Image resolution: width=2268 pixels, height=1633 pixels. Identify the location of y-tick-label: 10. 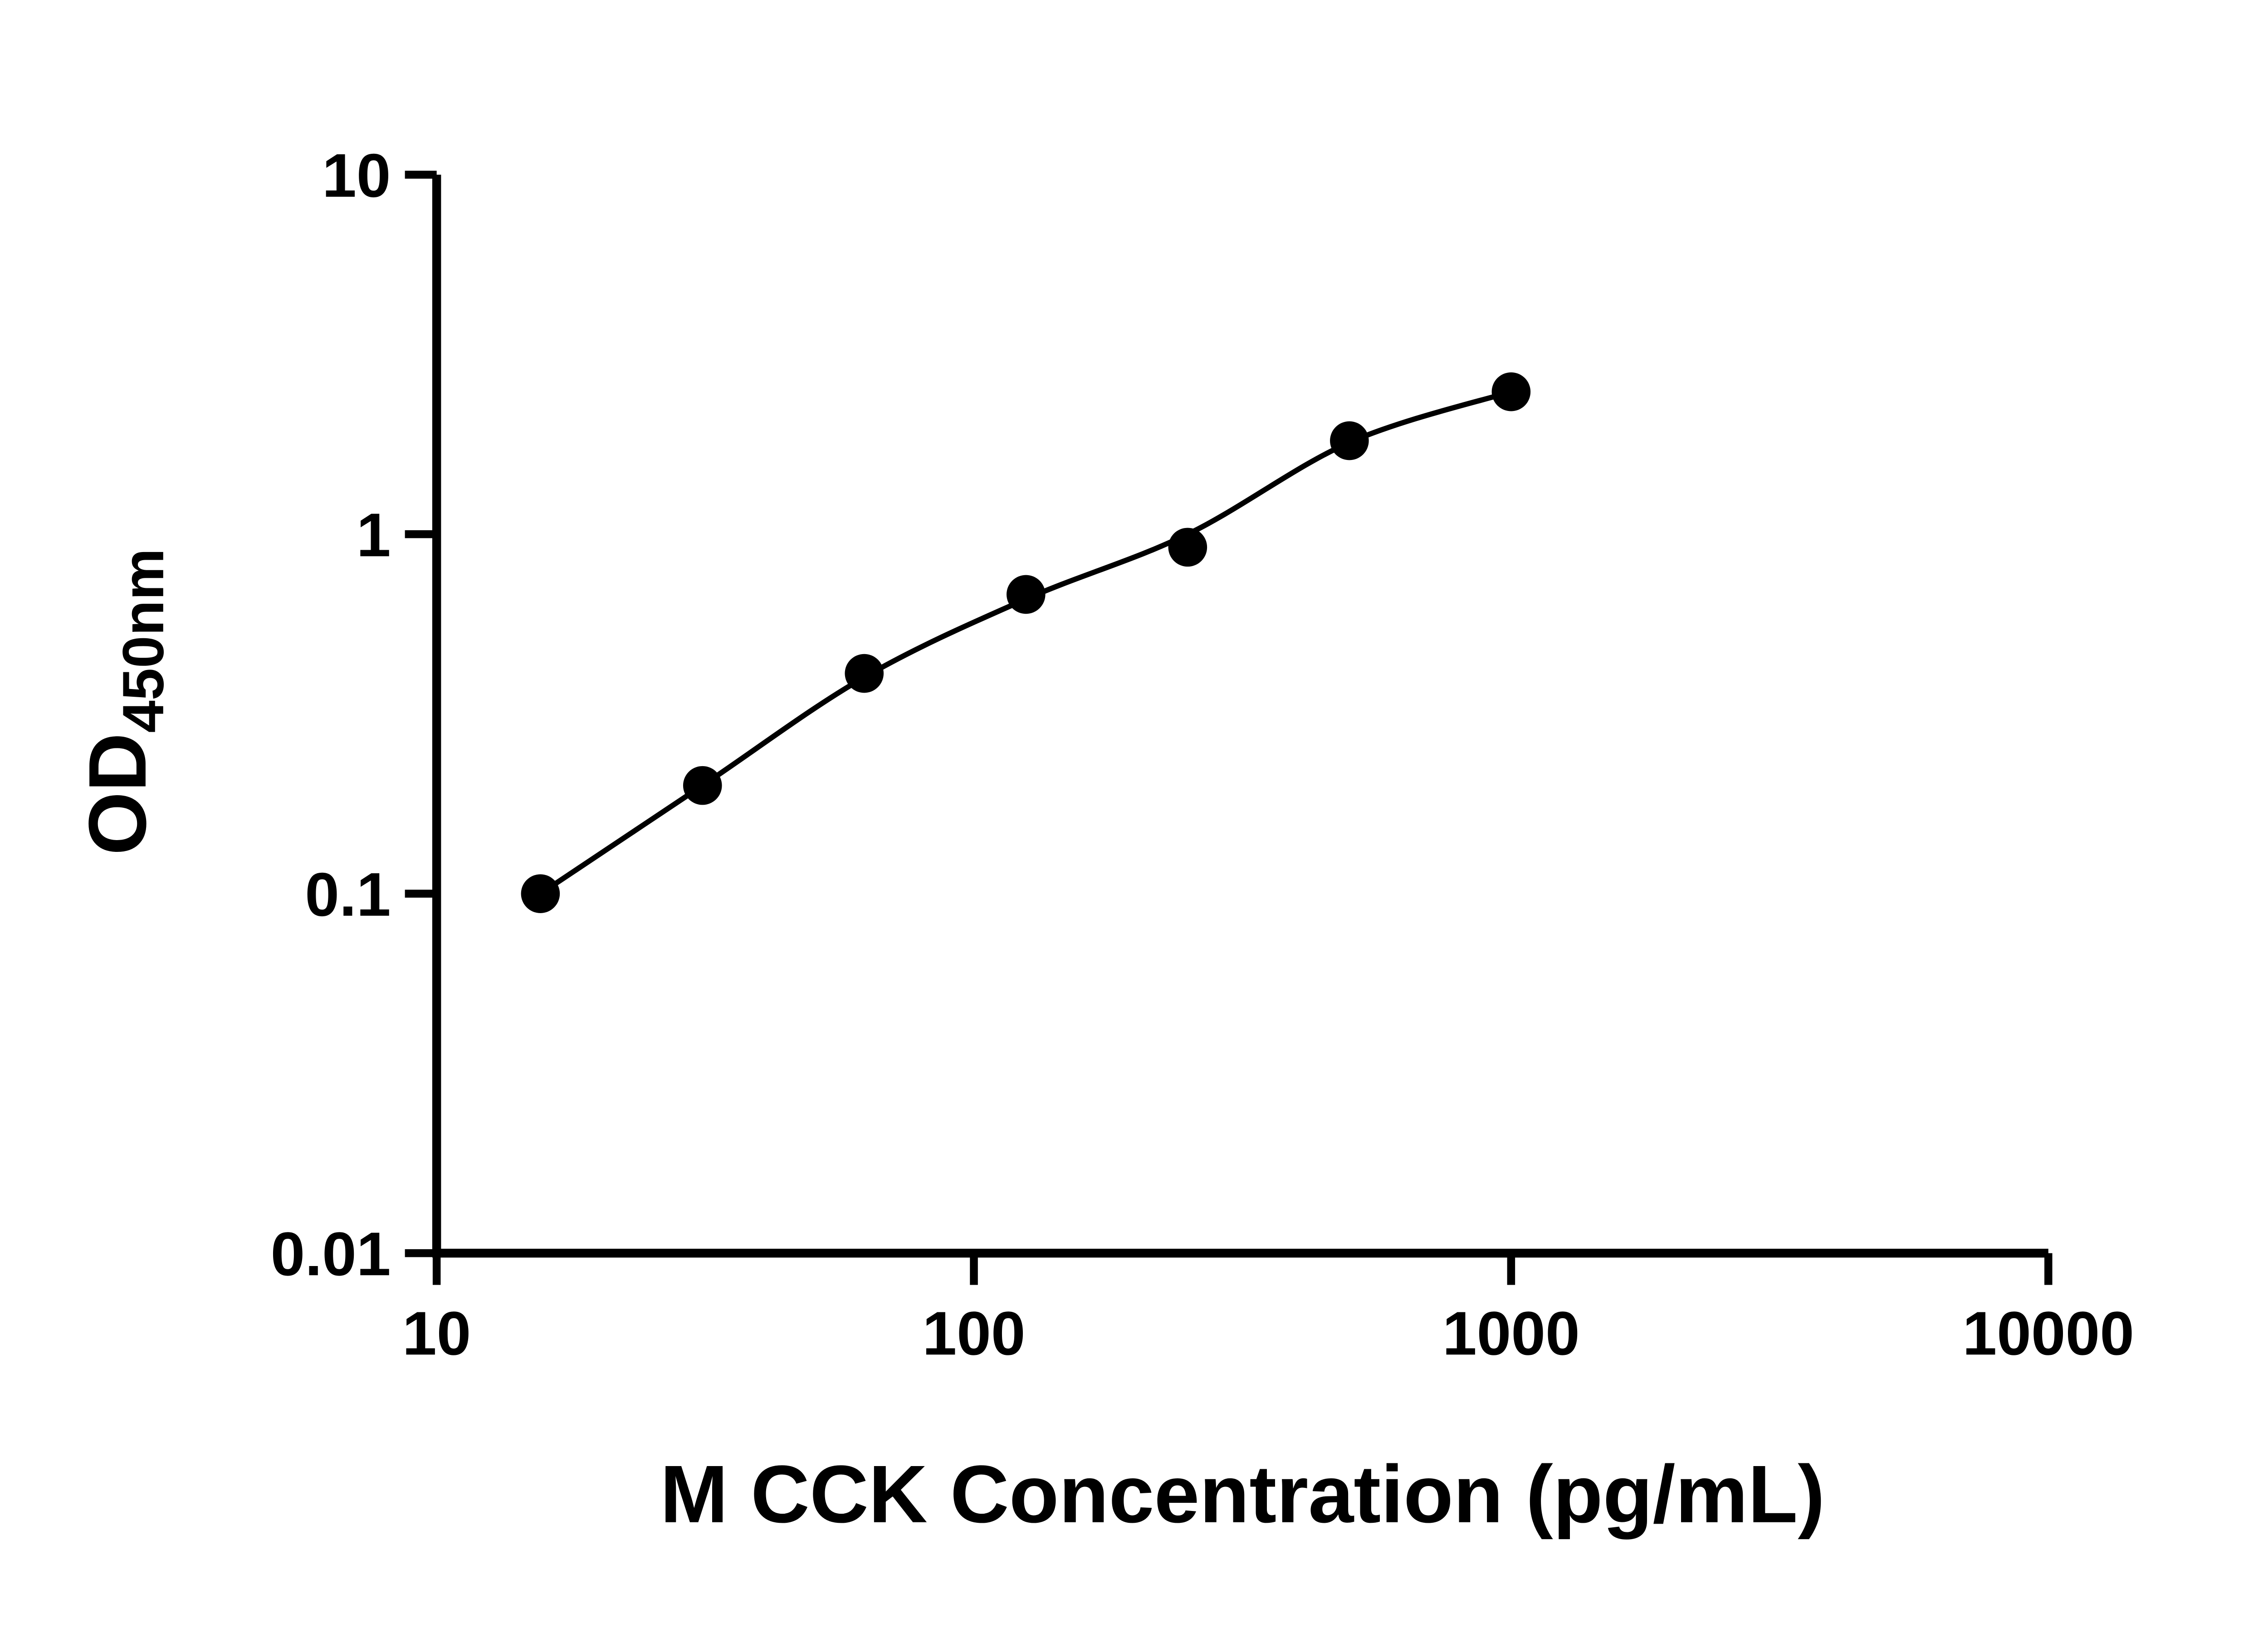
(357, 175).